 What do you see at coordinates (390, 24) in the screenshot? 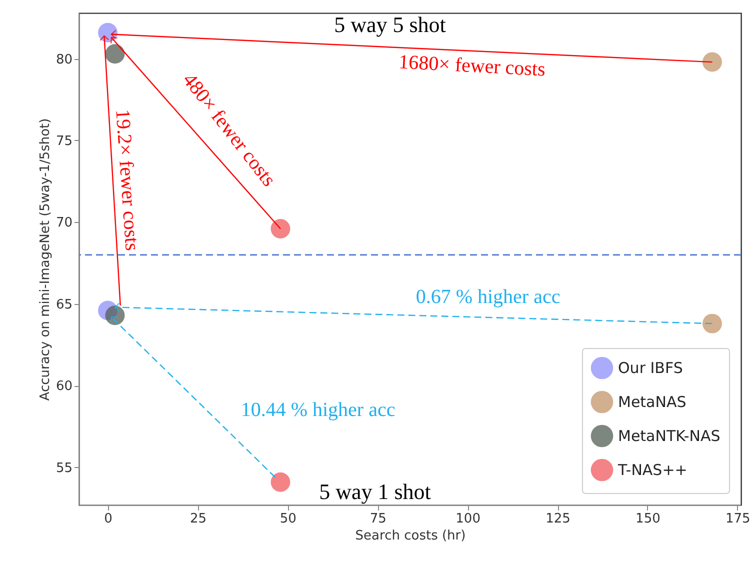
I see `annotation: 5 way 5 shot` at bounding box center [390, 24].